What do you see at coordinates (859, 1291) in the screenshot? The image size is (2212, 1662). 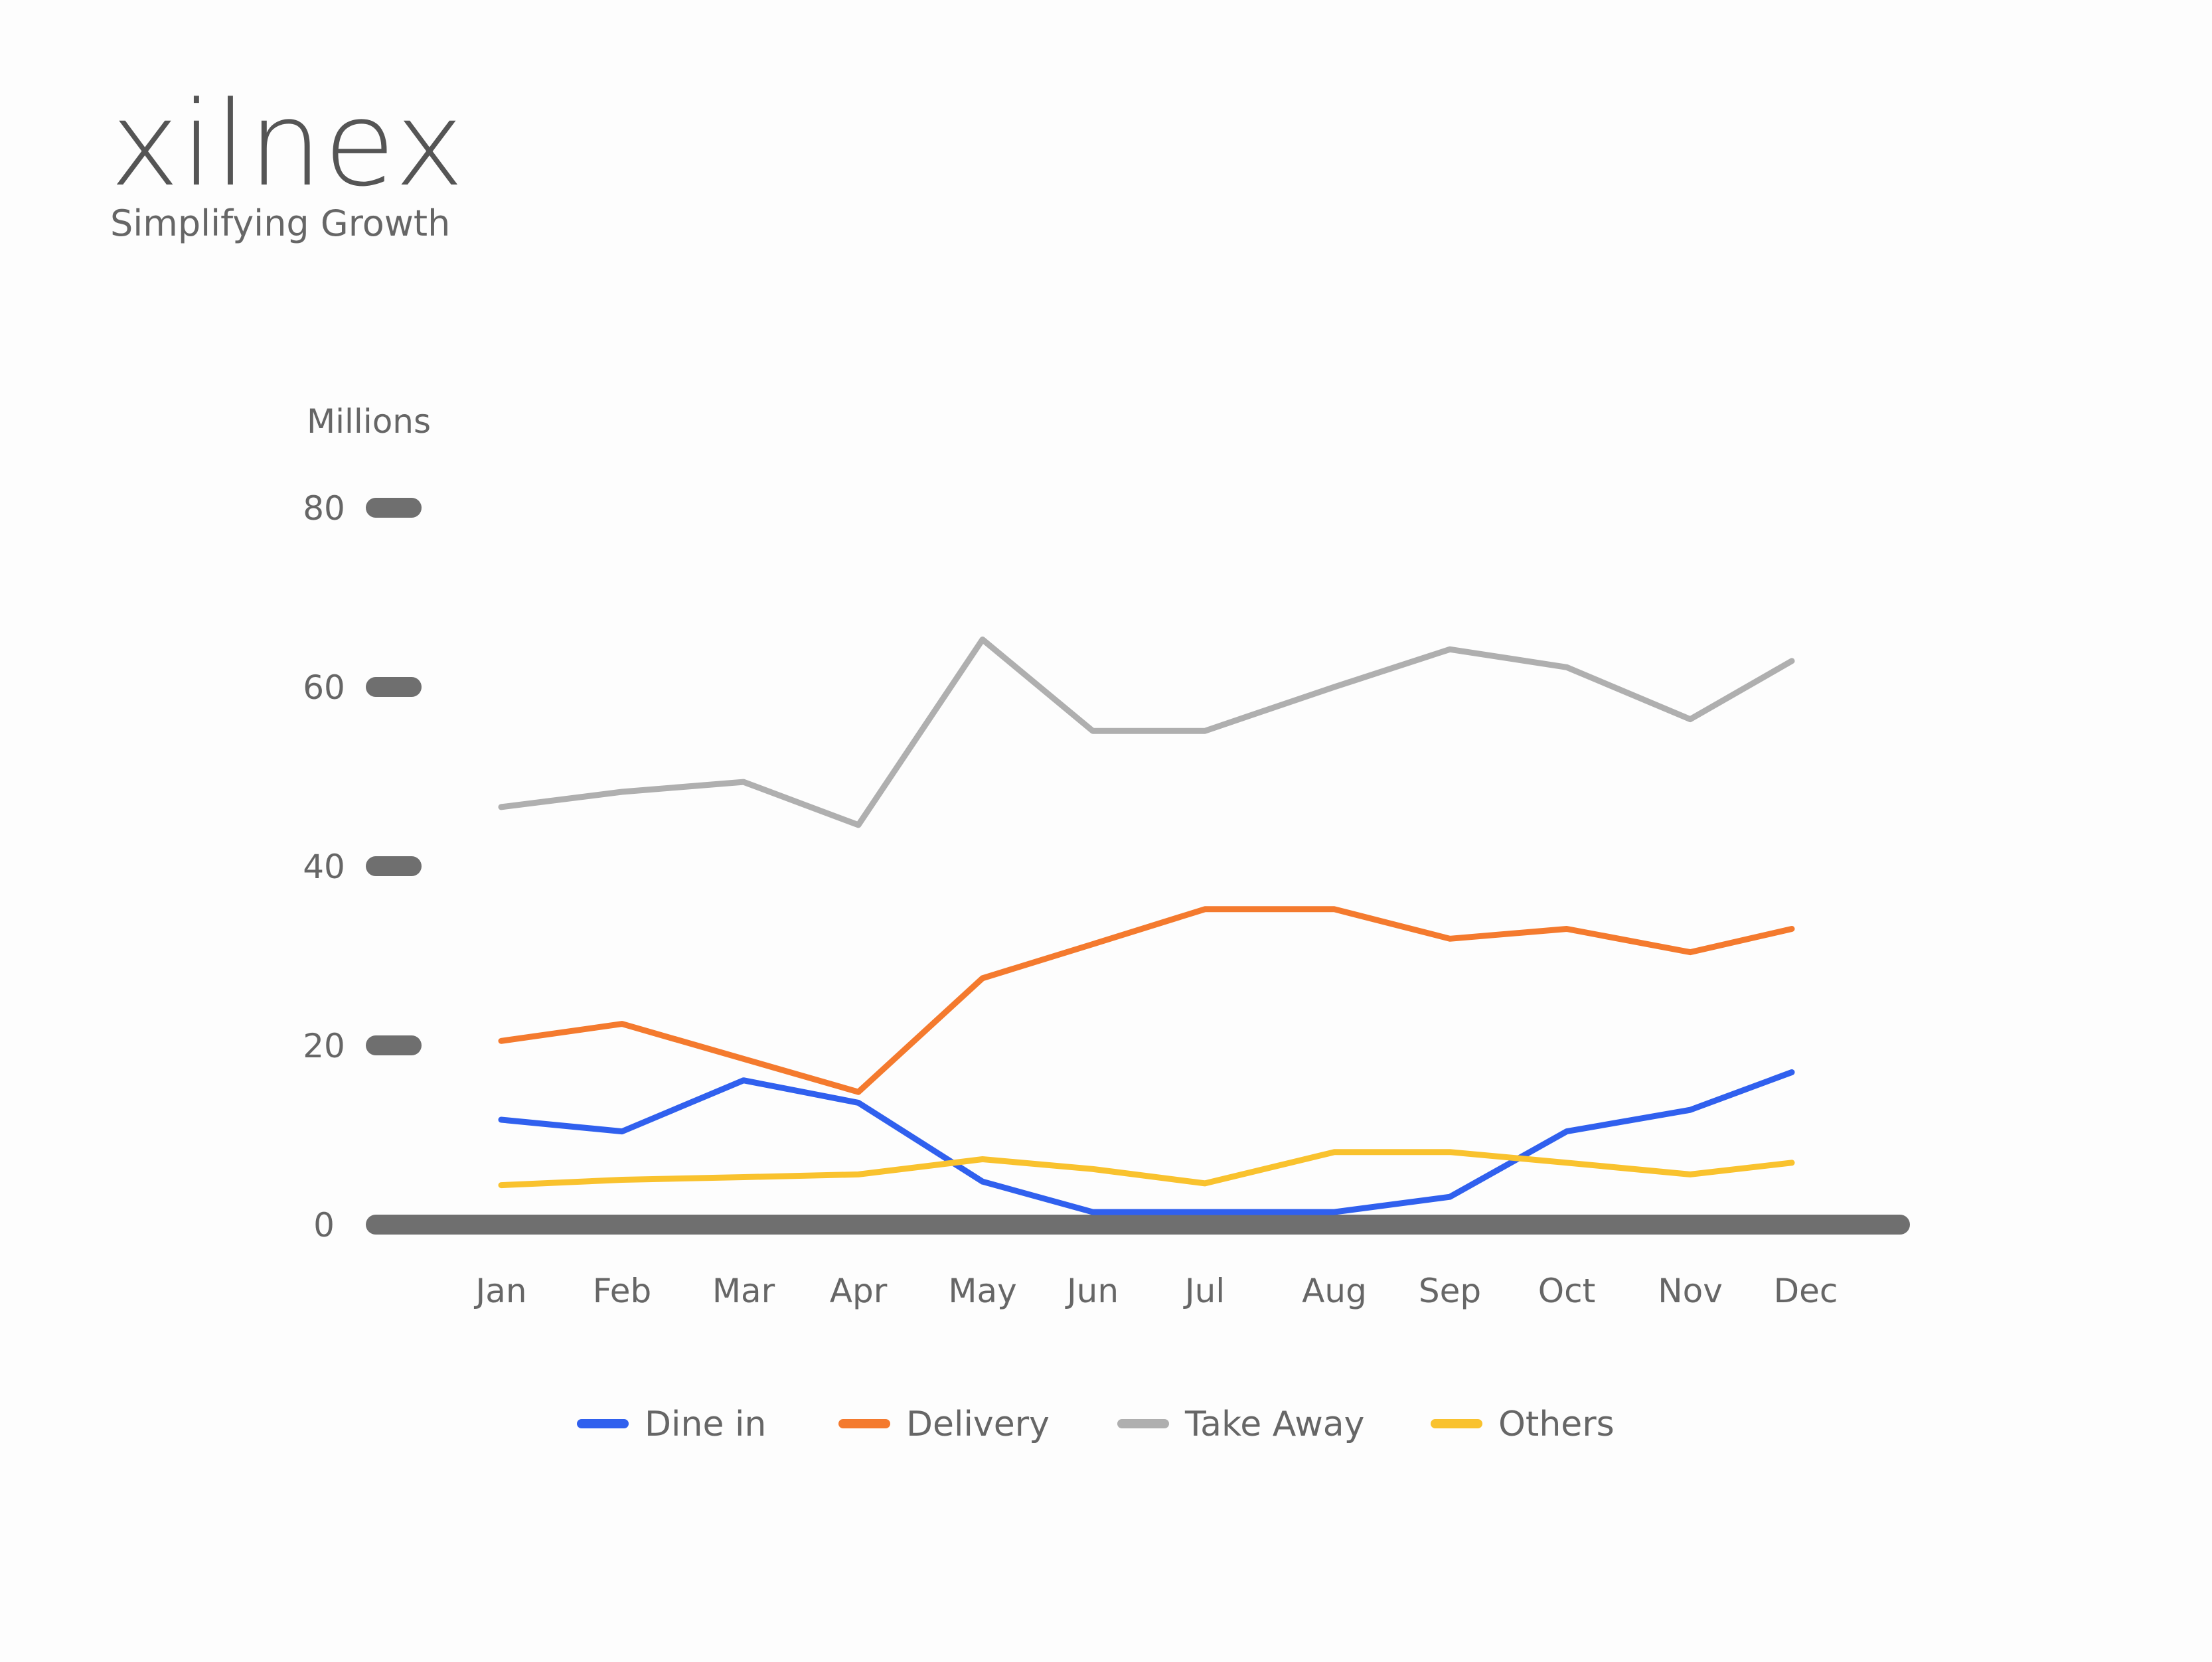 I see `x-tick-label: Apr` at bounding box center [859, 1291].